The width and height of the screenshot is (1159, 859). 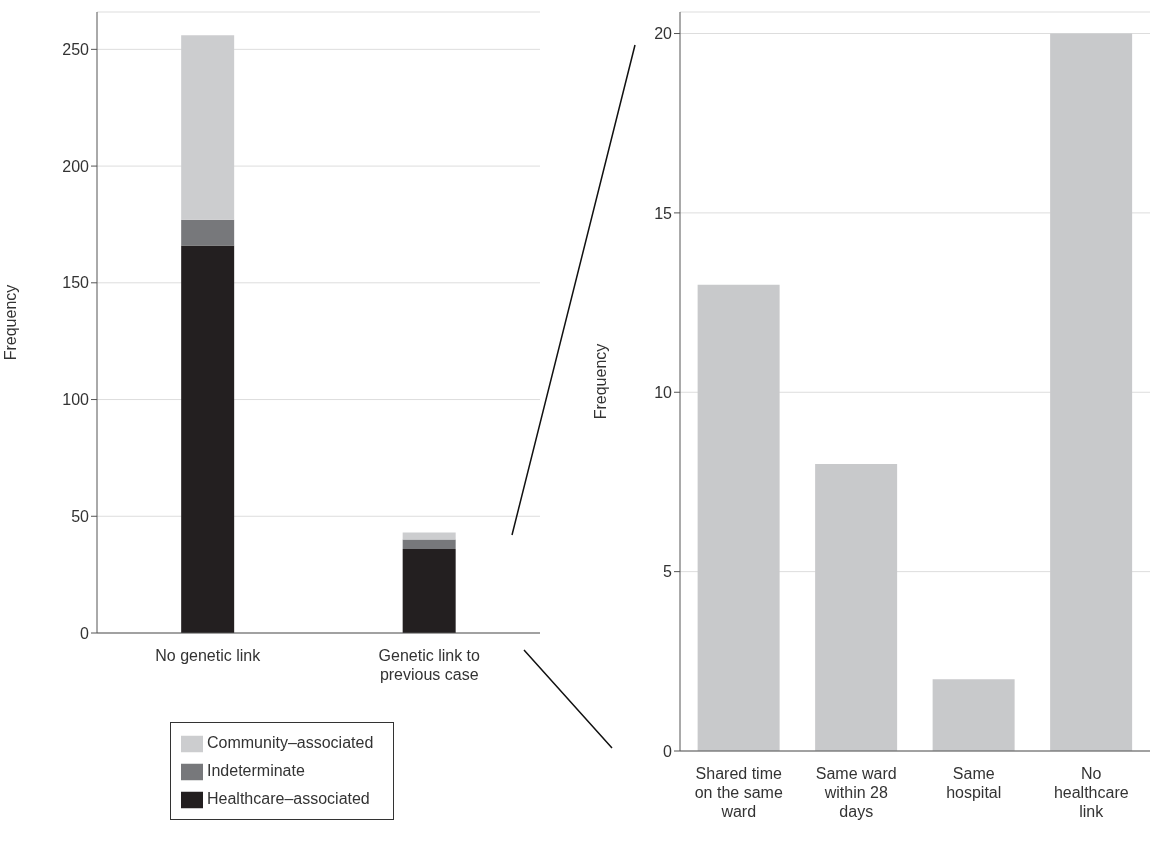 I want to click on x-tick-label: Shared time on the same ward, so click(x=738, y=792).